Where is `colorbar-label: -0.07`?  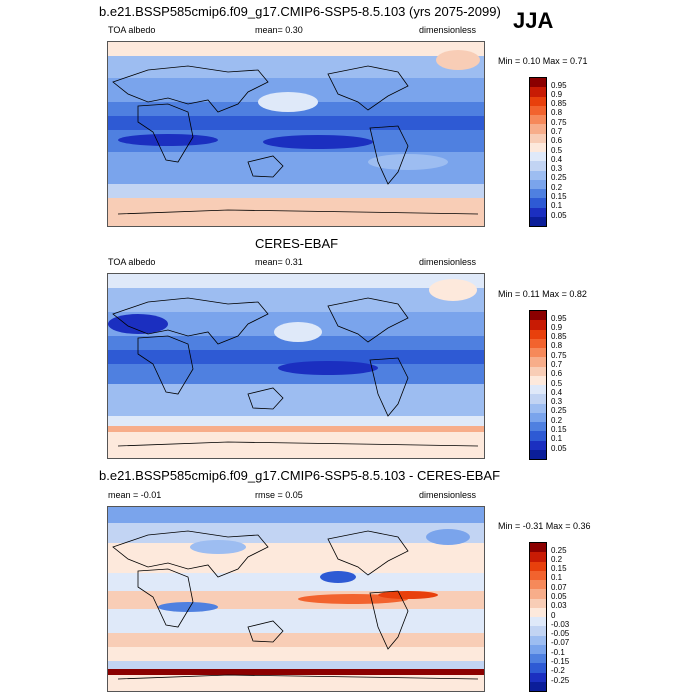
colorbar-label: -0.07 is located at coordinates (560, 642).